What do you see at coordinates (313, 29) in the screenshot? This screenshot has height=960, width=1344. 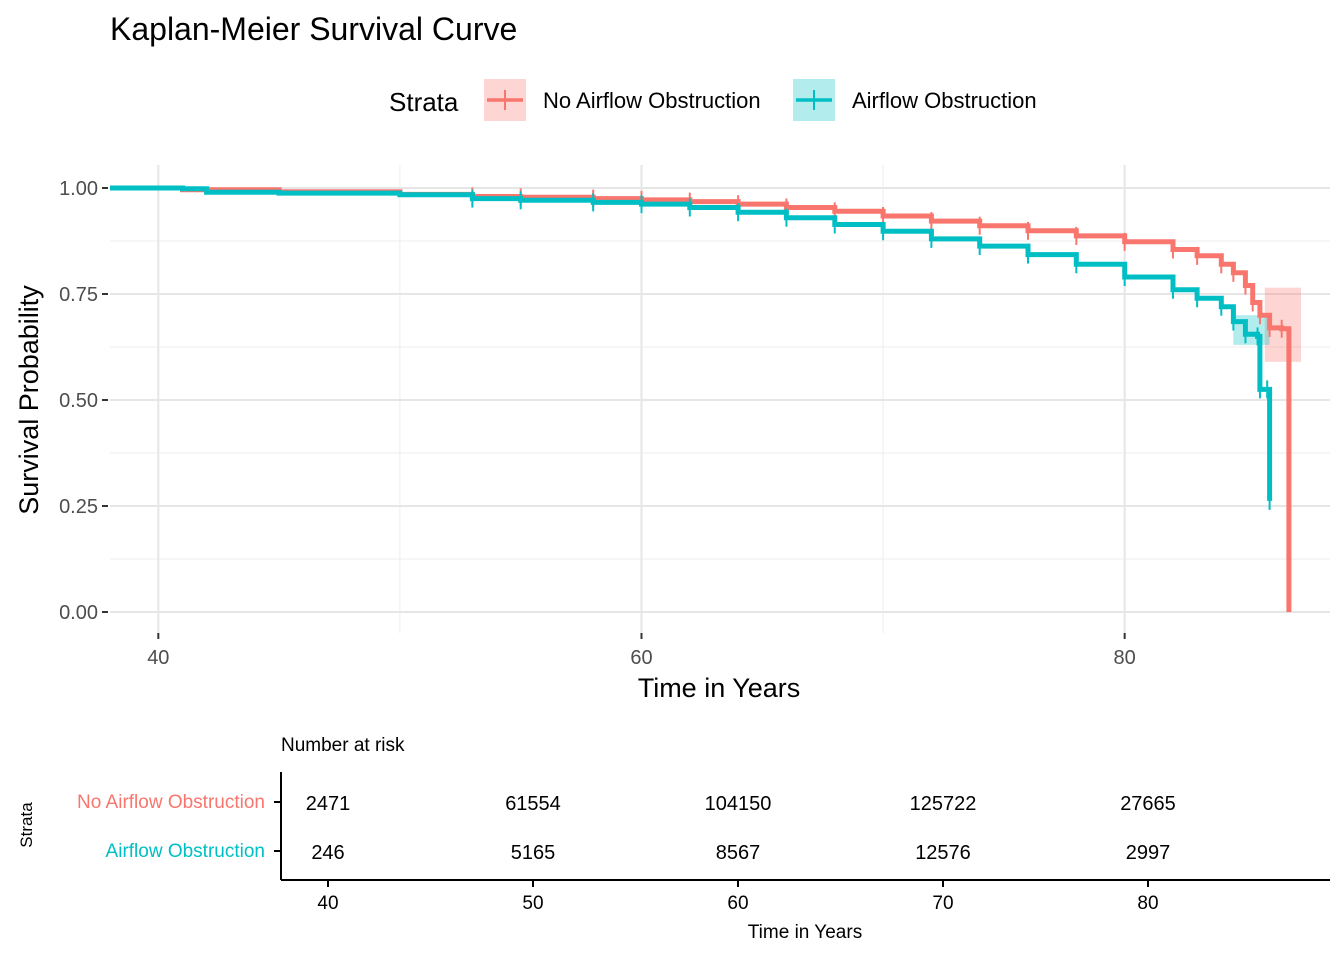 I see `chart-title: Kaplan-Meier Survival Curve` at bounding box center [313, 29].